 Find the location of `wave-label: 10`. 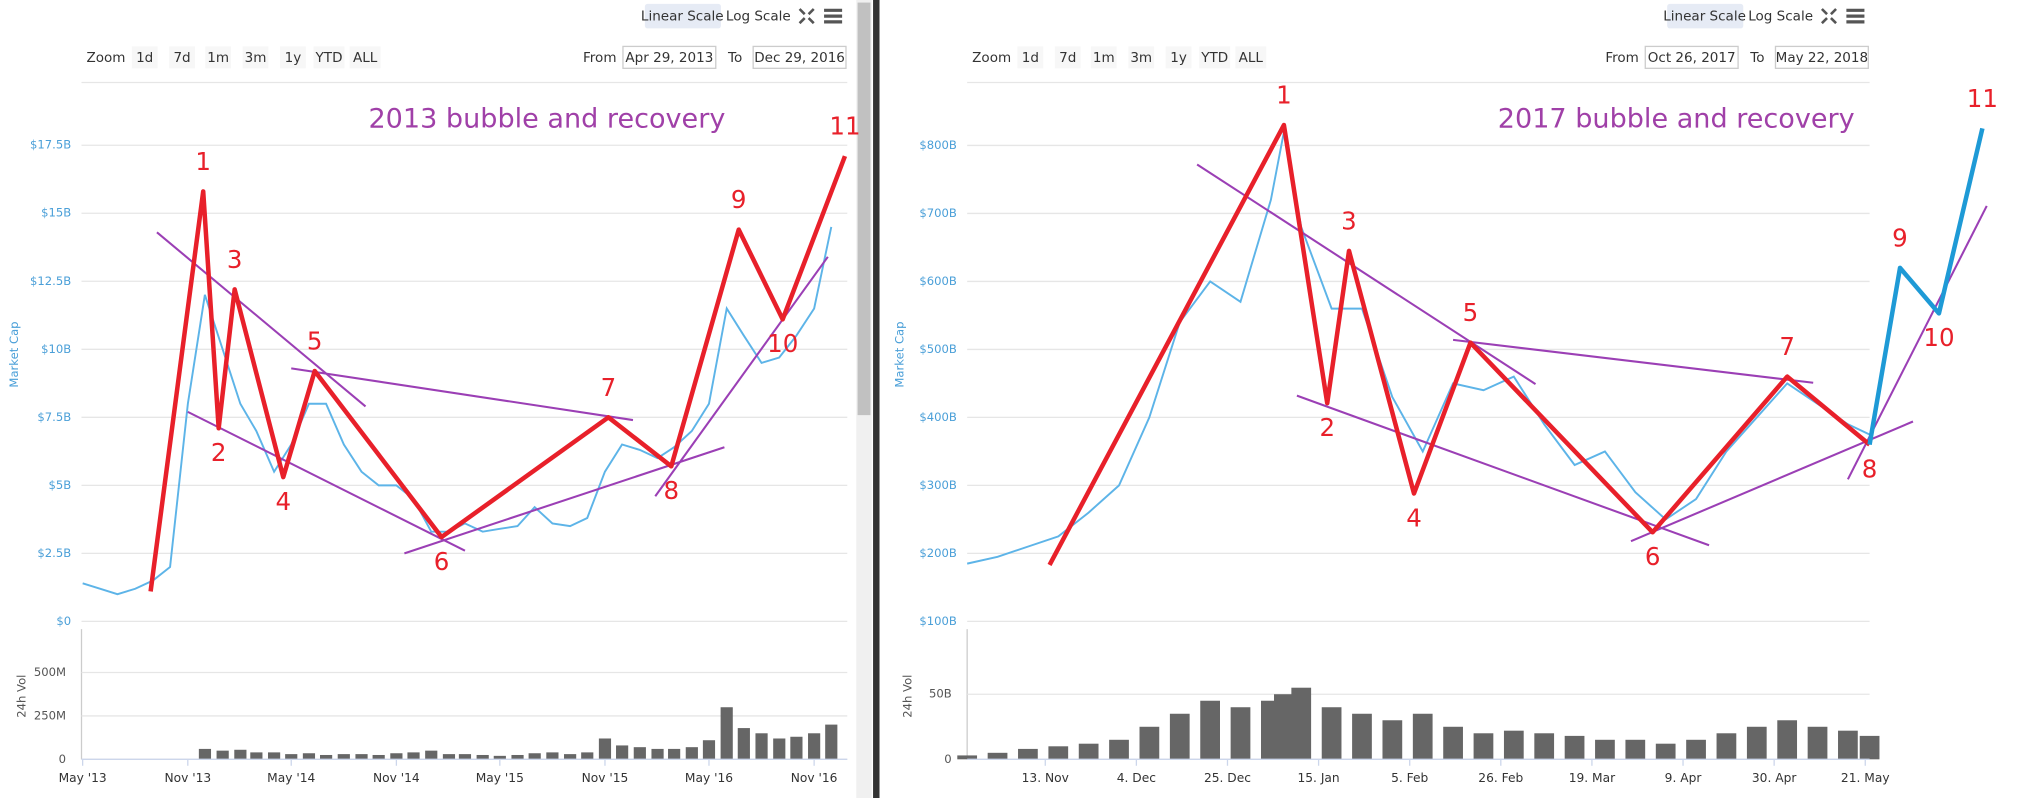

wave-label: 10 is located at coordinates (1938, 337).